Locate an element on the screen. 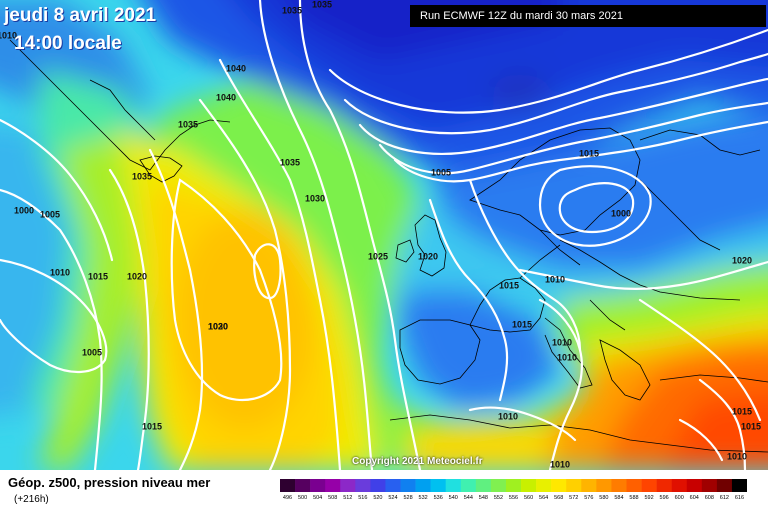 Image resolution: width=768 pixels, height=512 pixels. scale-tick: 528 is located at coordinates (407, 498).